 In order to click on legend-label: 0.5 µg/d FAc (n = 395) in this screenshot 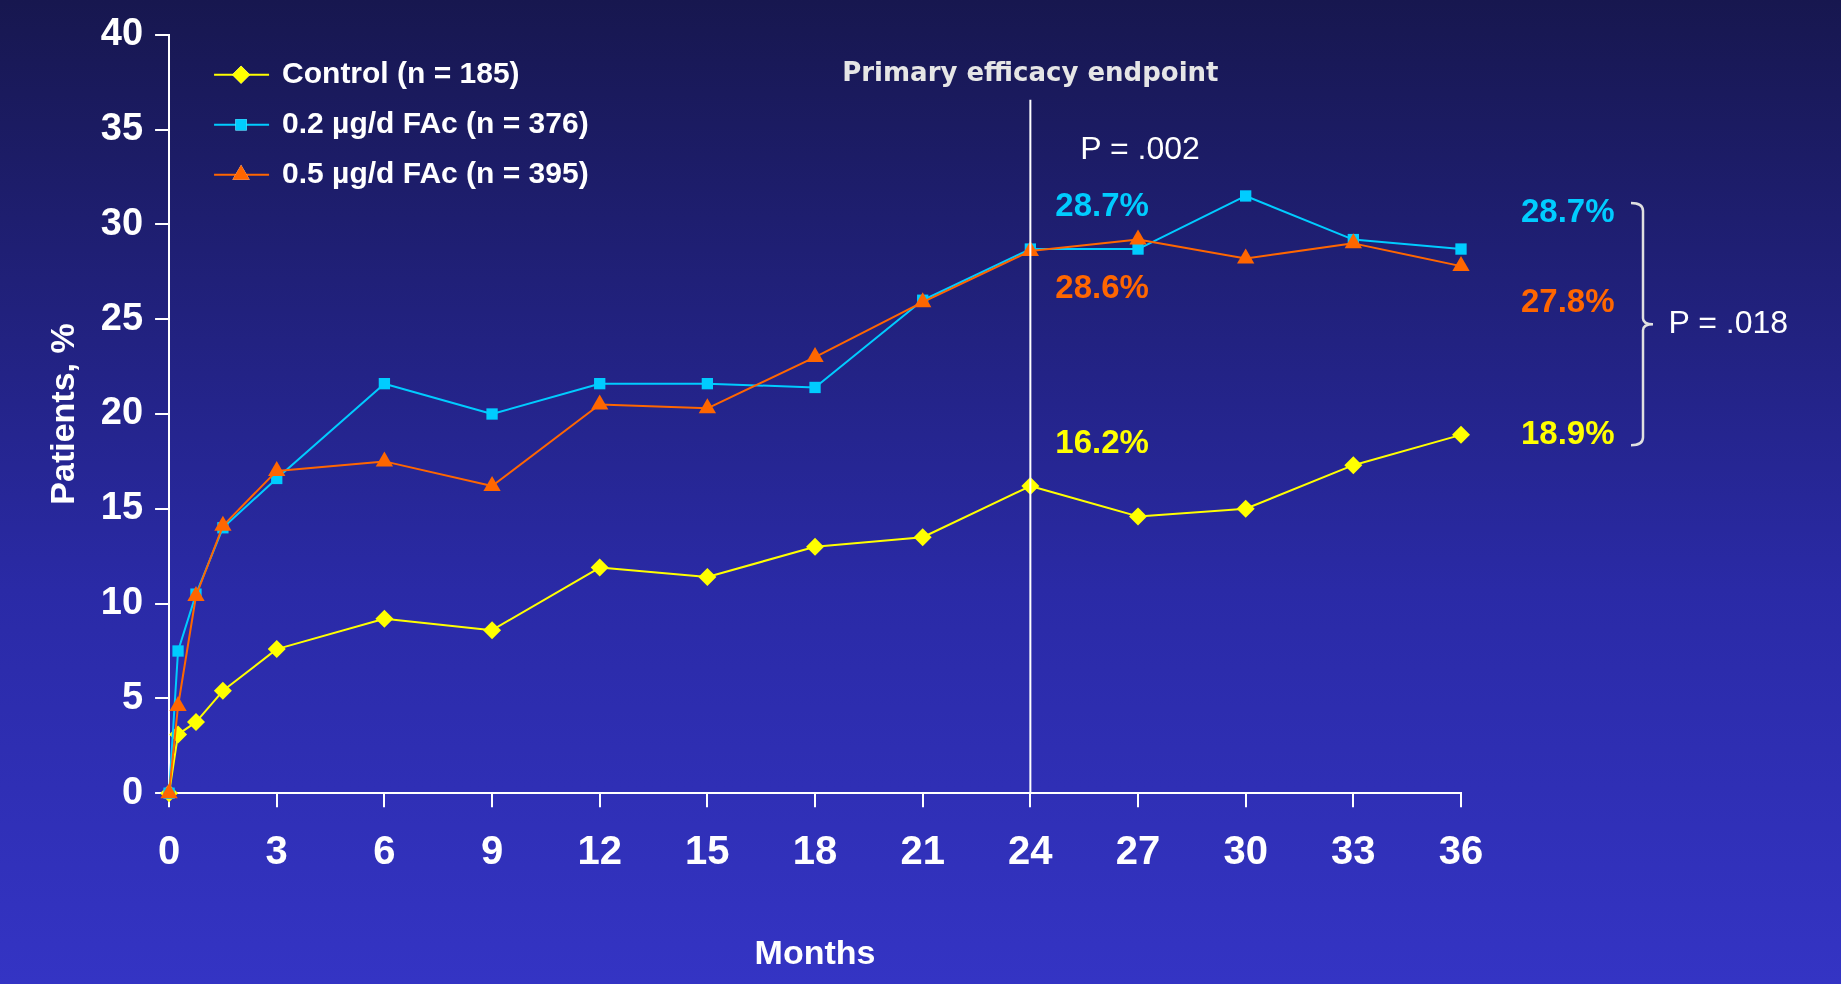, I will do `click(435, 173)`.